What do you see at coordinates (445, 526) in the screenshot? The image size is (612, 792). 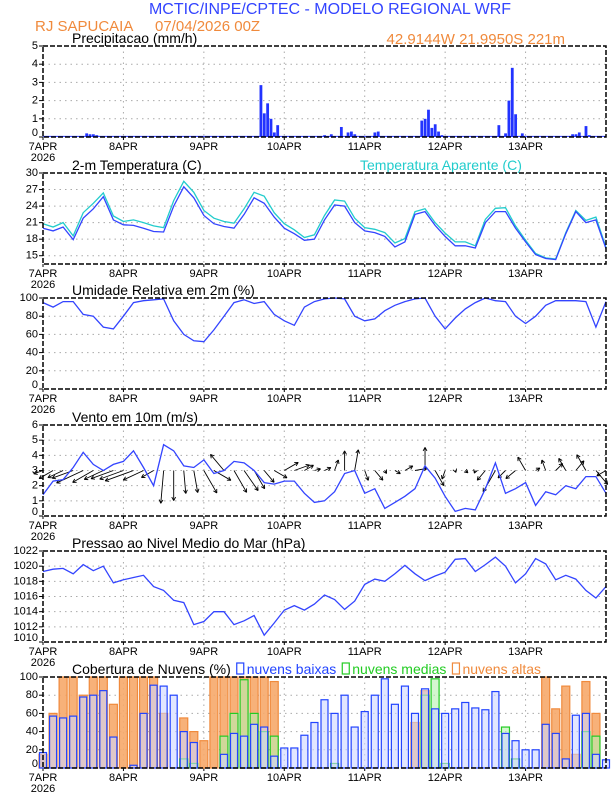 I see `x-tick-label: 12APR` at bounding box center [445, 526].